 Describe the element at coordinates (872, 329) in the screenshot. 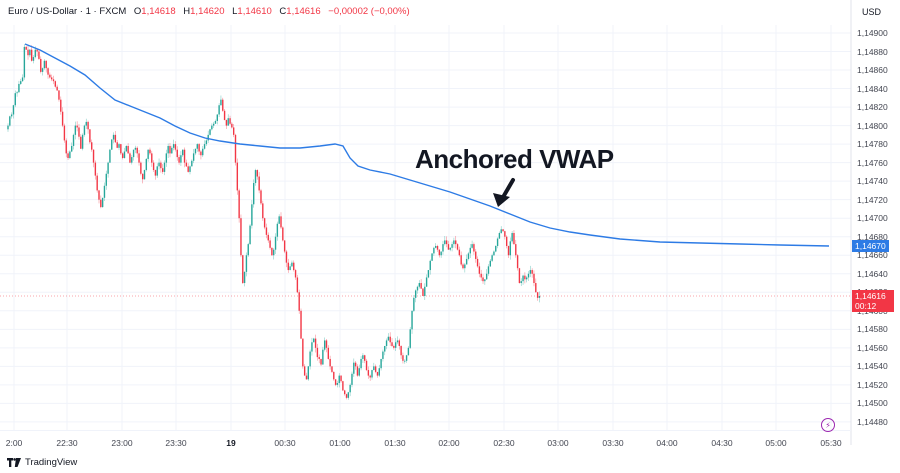

I see `price-tick: 1,14580` at that location.